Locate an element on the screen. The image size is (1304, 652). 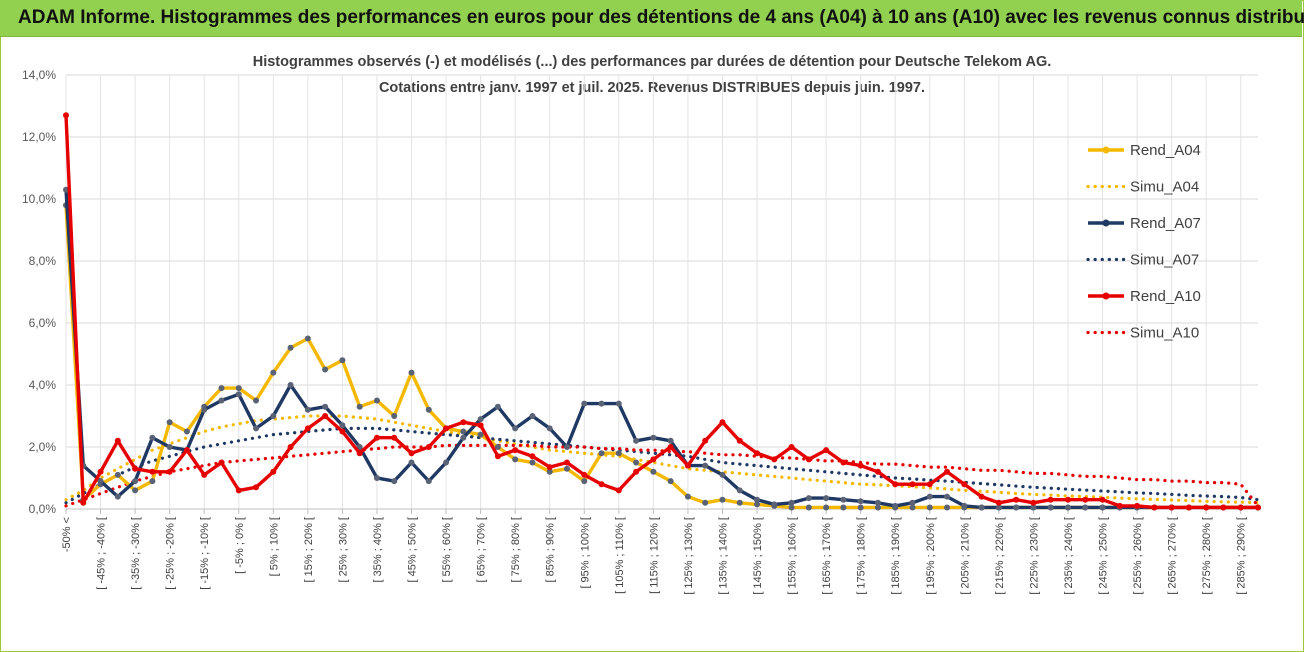
x-tick-label: [ 265% ; 270% [ is located at coordinates (1173, 556).